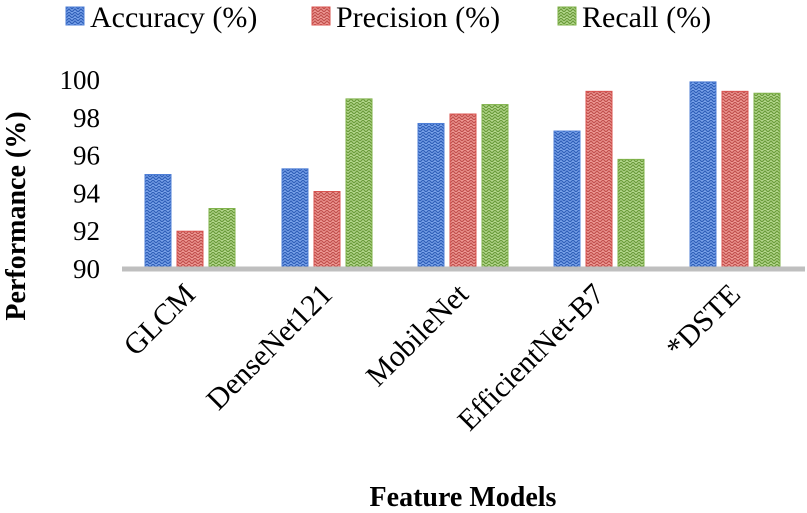  Describe the element at coordinates (159, 320) in the screenshot. I see `category-label: GLCM` at that location.